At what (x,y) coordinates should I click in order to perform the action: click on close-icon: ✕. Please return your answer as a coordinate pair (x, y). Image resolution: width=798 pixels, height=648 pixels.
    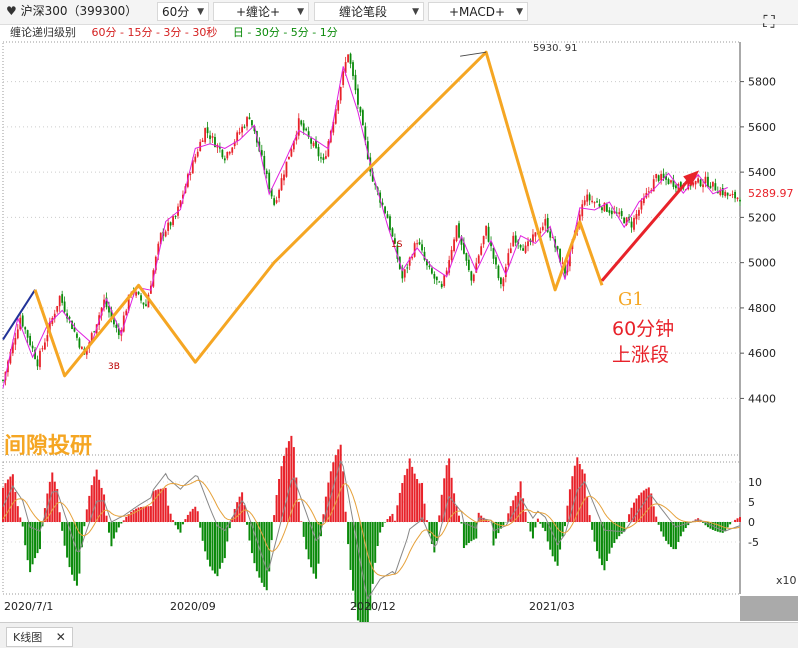
    Looking at the image, I should click on (61, 637).